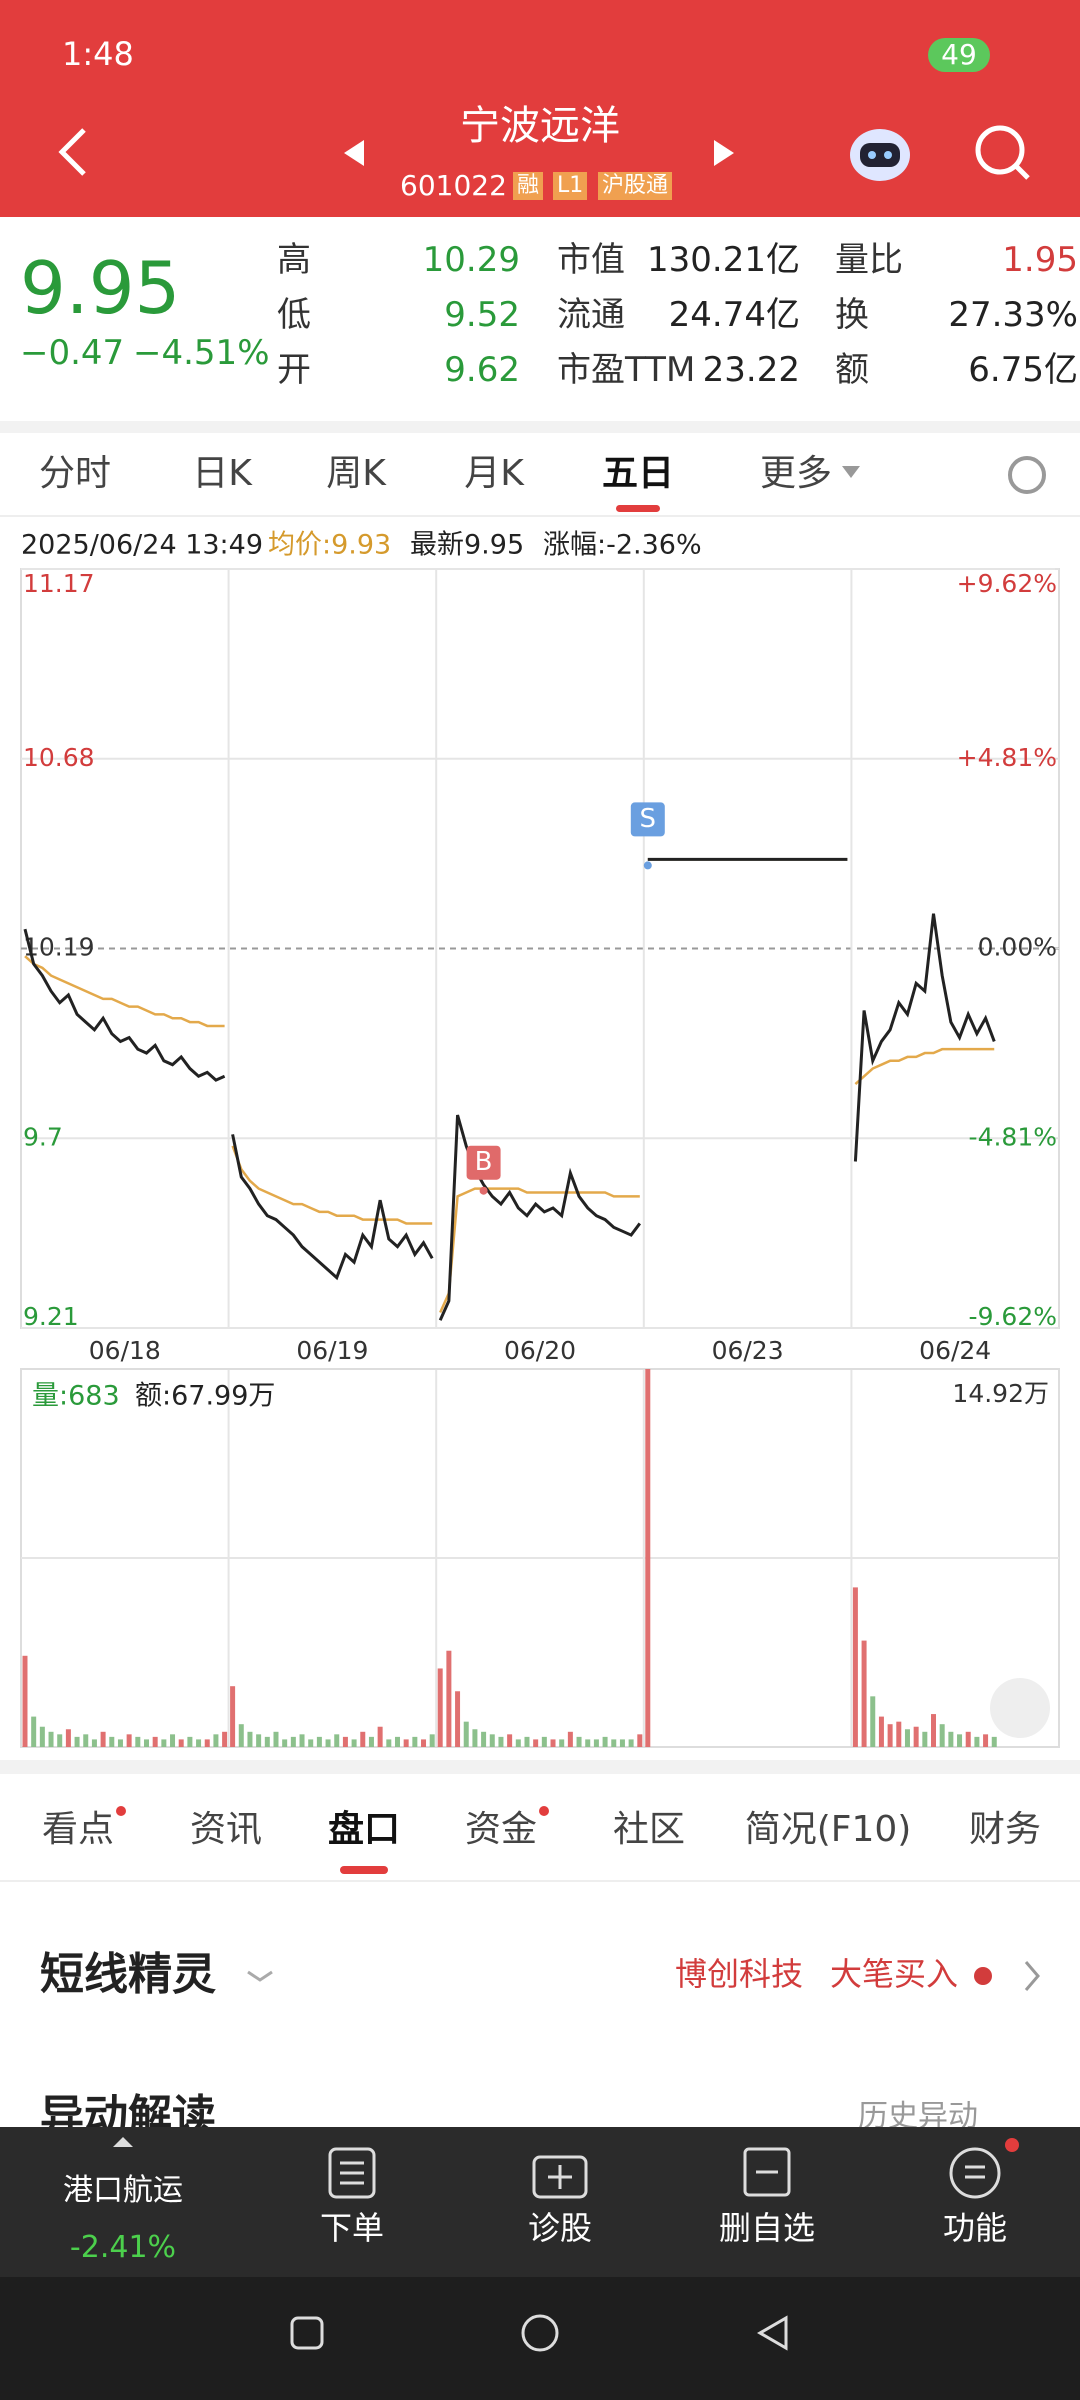  What do you see at coordinates (1004, 1829) in the screenshot?
I see `info-tab: 财务` at bounding box center [1004, 1829].